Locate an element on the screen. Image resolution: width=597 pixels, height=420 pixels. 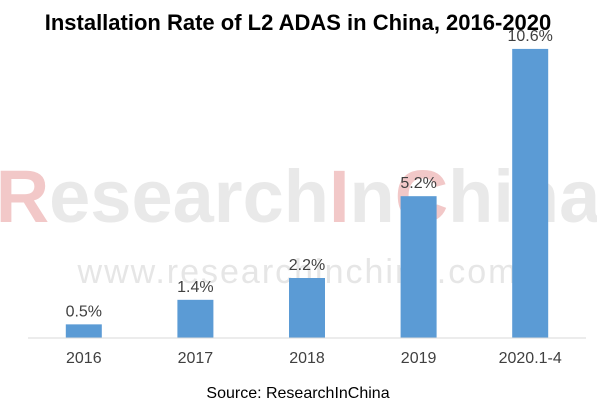
x-tick-label-2018: 2018 is located at coordinates (307, 358).